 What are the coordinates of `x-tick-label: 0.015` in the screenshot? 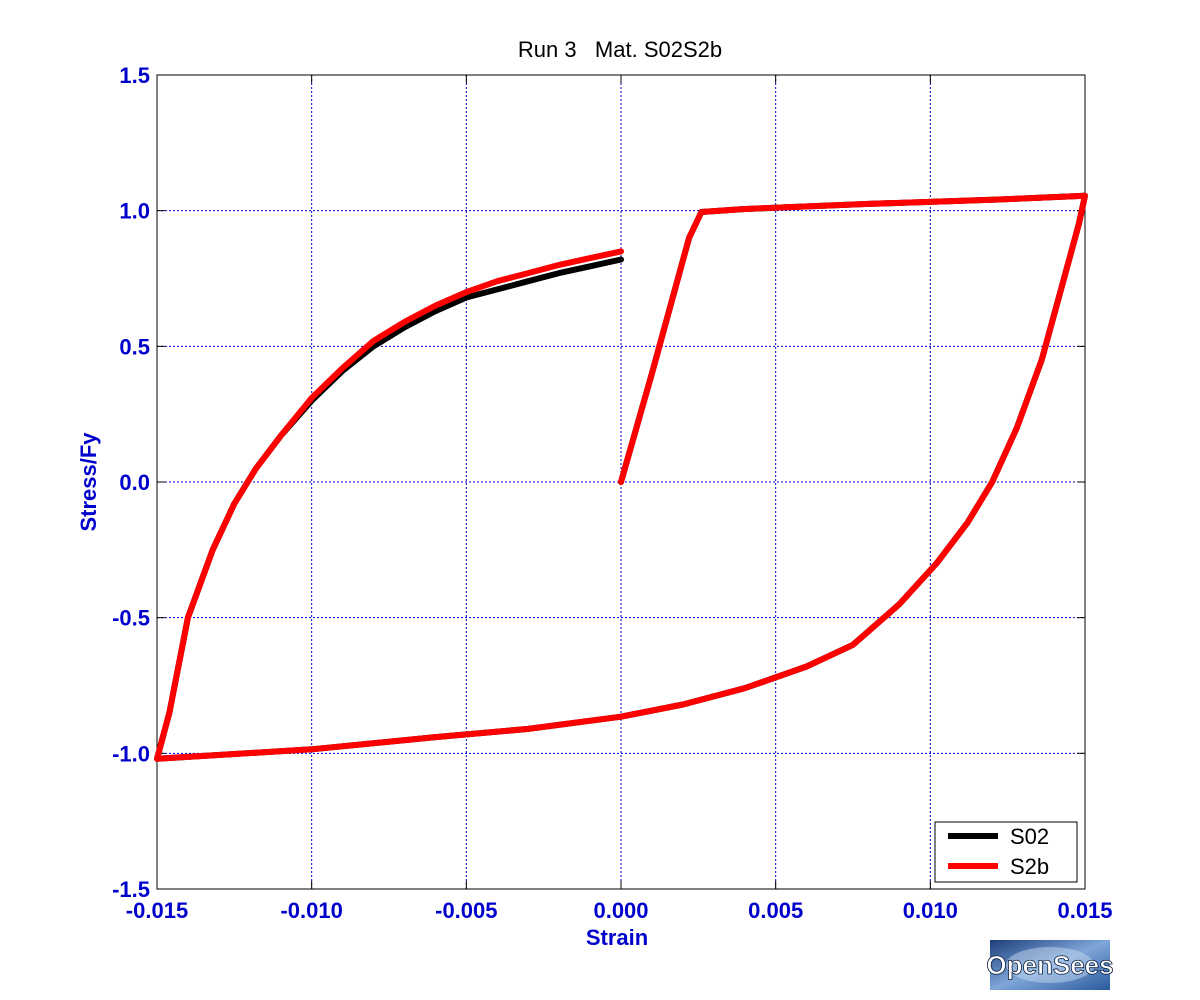 It's located at (1084, 910).